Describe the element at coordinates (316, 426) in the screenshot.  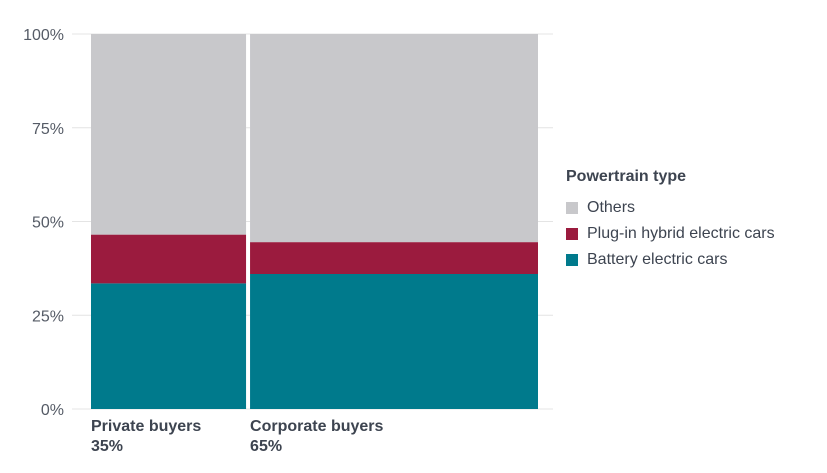
I see `category-label: Corporate buyers` at that location.